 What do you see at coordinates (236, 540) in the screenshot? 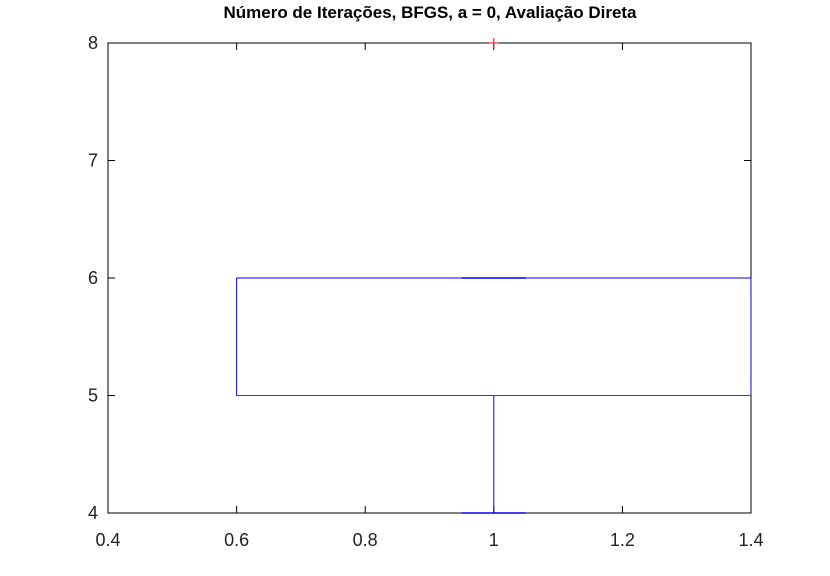
I see `x-tick-label: 0.6` at bounding box center [236, 540].